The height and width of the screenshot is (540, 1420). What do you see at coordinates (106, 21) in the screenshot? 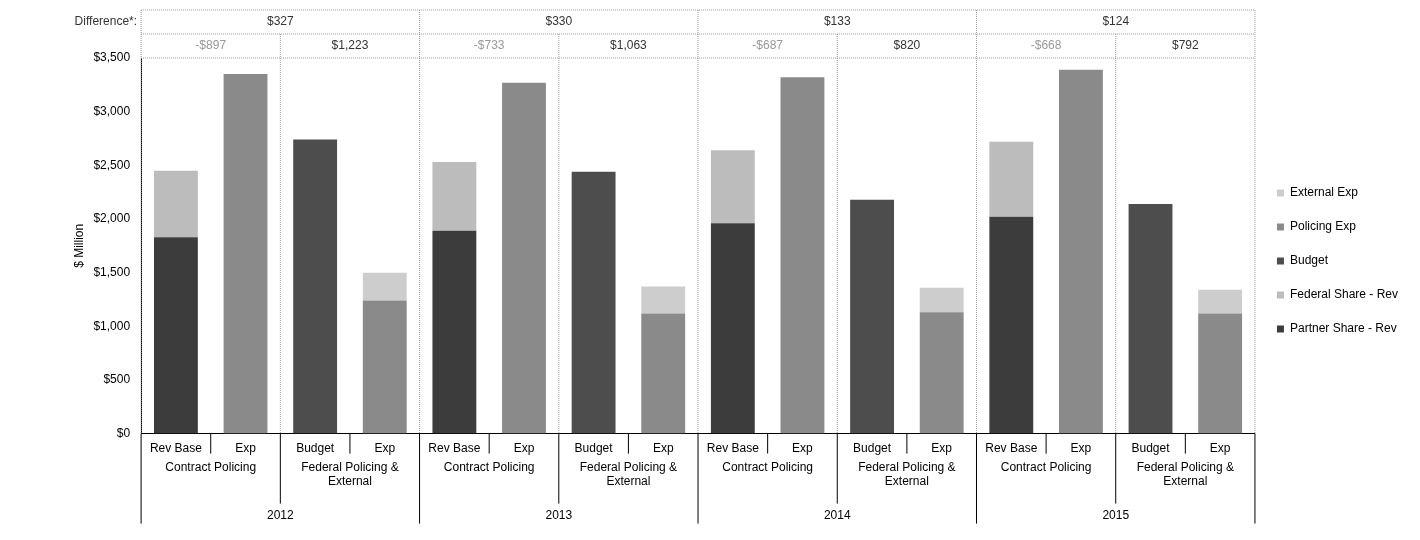
I see `text: Difference*:` at bounding box center [106, 21].